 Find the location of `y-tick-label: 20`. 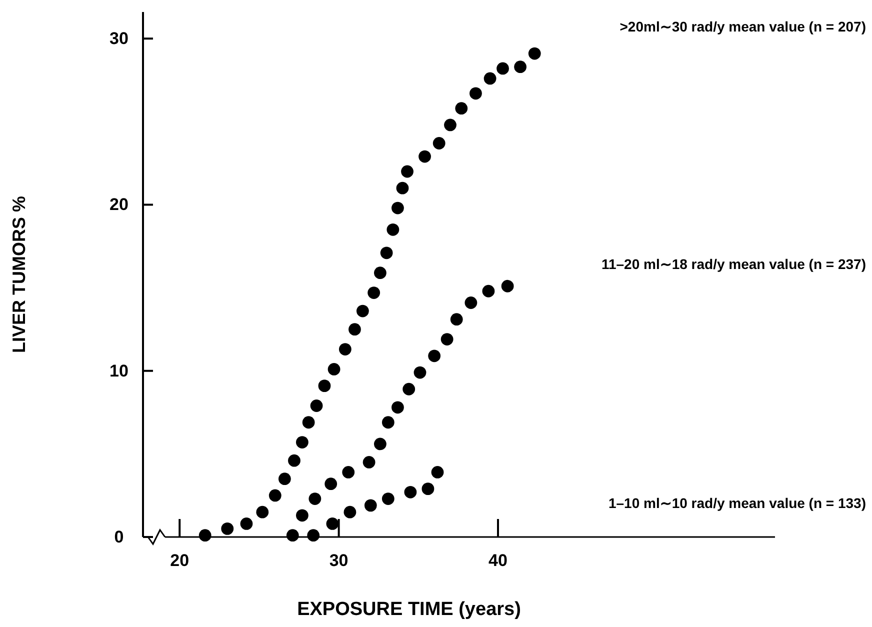

y-tick-label: 20 is located at coordinates (119, 204).